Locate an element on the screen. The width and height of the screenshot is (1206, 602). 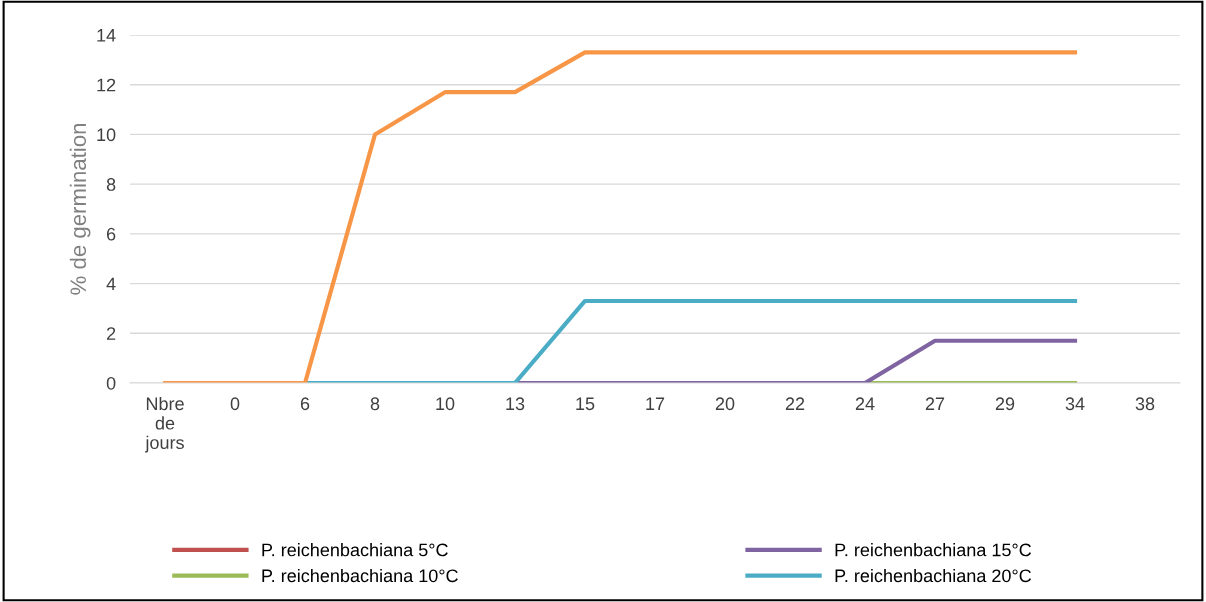
x-tick-label: 0 is located at coordinates (235, 404).